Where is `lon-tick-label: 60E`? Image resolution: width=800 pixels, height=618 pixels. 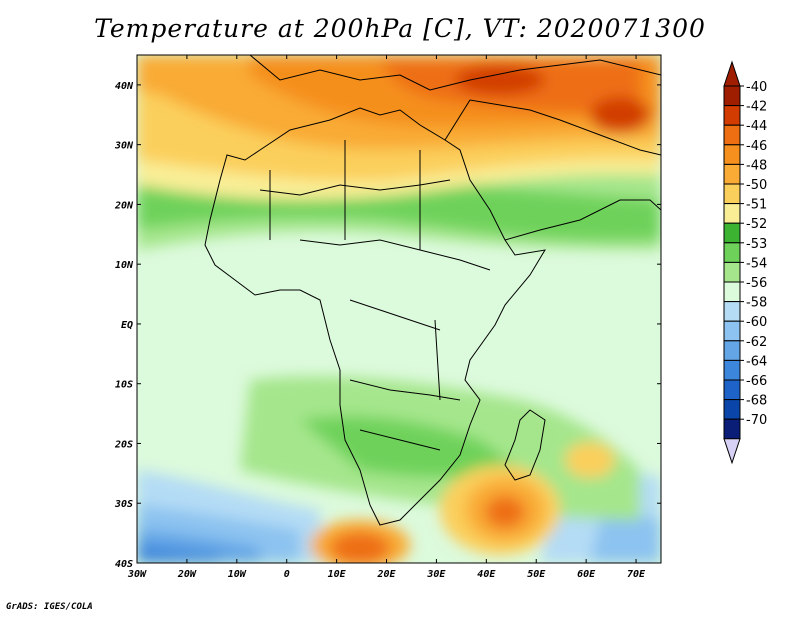
lon-tick-label: 60E is located at coordinates (586, 574).